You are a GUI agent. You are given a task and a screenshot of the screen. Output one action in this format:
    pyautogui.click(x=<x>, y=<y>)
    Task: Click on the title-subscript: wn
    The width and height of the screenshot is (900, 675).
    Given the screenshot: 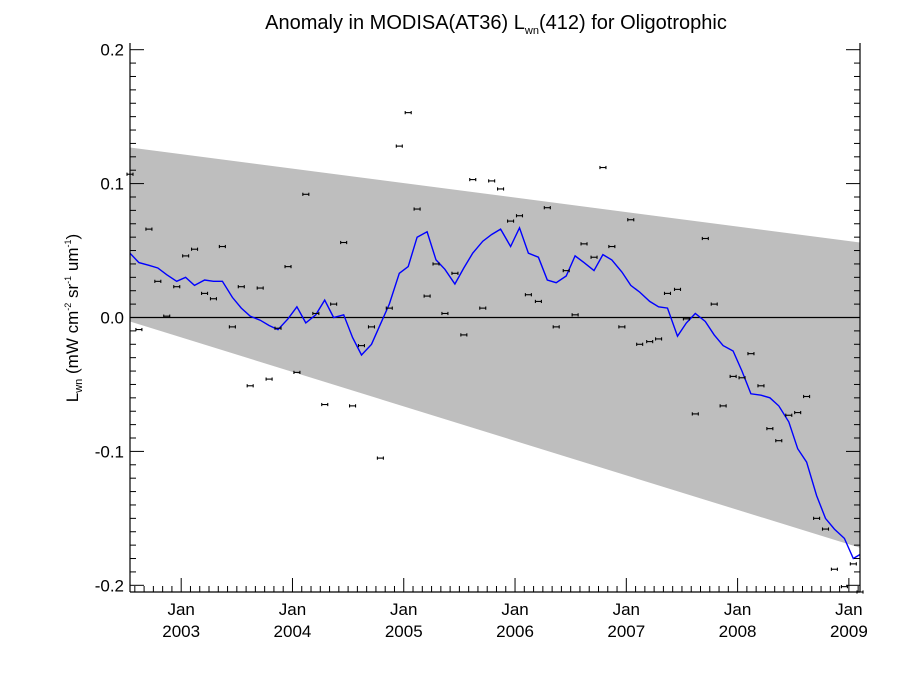 What is the action you would take?
    pyautogui.click(x=531, y=31)
    